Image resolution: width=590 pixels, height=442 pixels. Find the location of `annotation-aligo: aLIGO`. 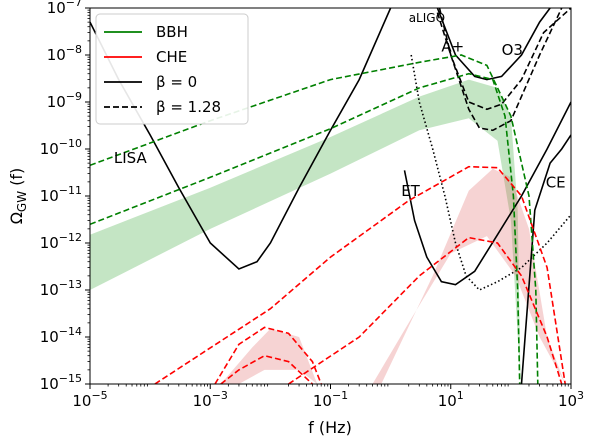

annotation-aligo: aLIGO is located at coordinates (427, 18).